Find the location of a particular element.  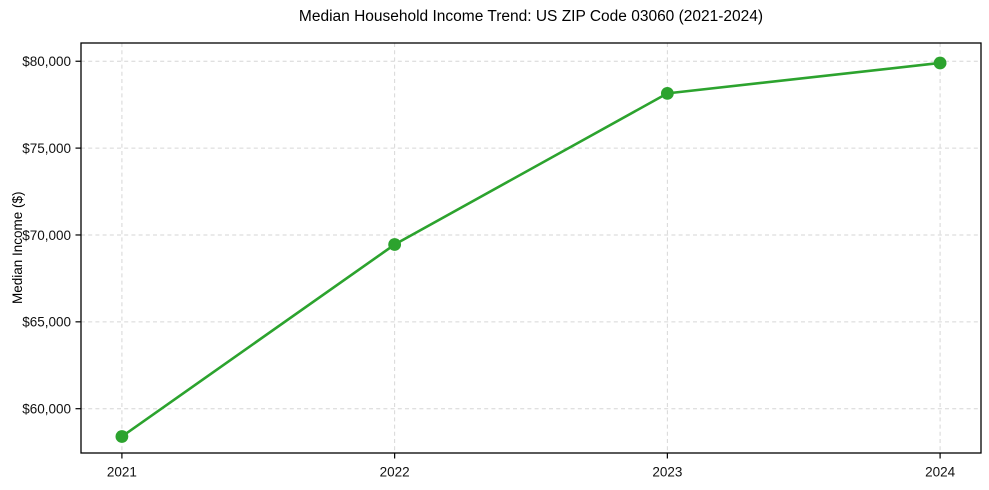

x-tick-label: 2024 is located at coordinates (940, 472).